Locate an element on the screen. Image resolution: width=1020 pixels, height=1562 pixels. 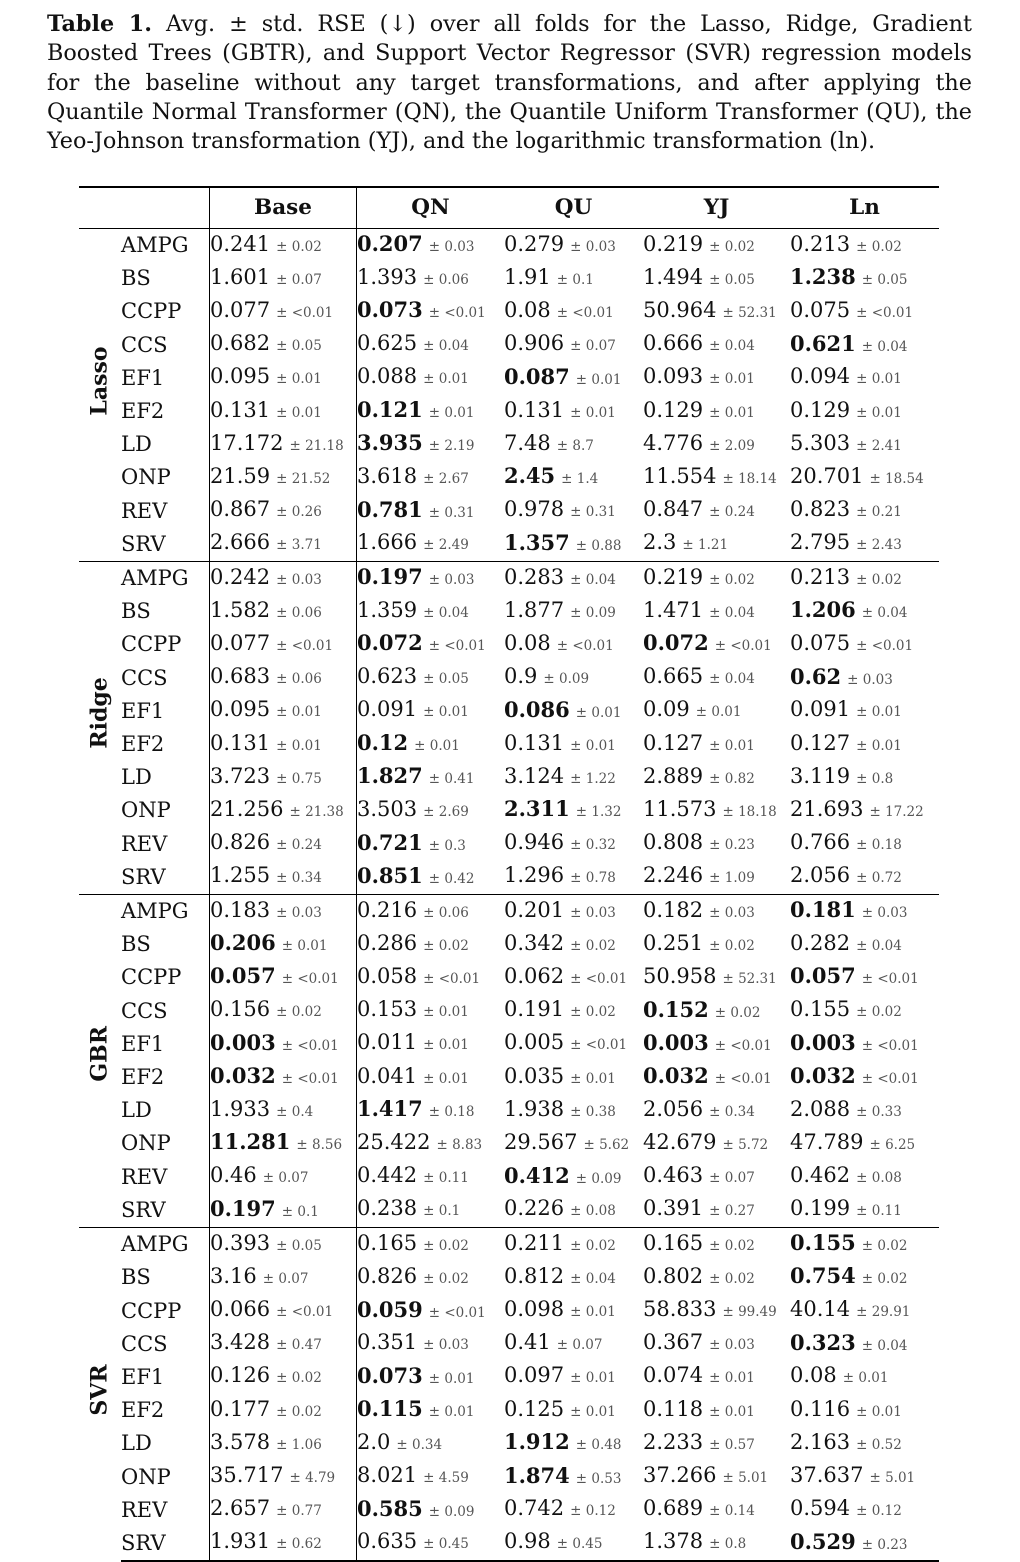
group-label-cell: Ridge is located at coordinates (100, 728).